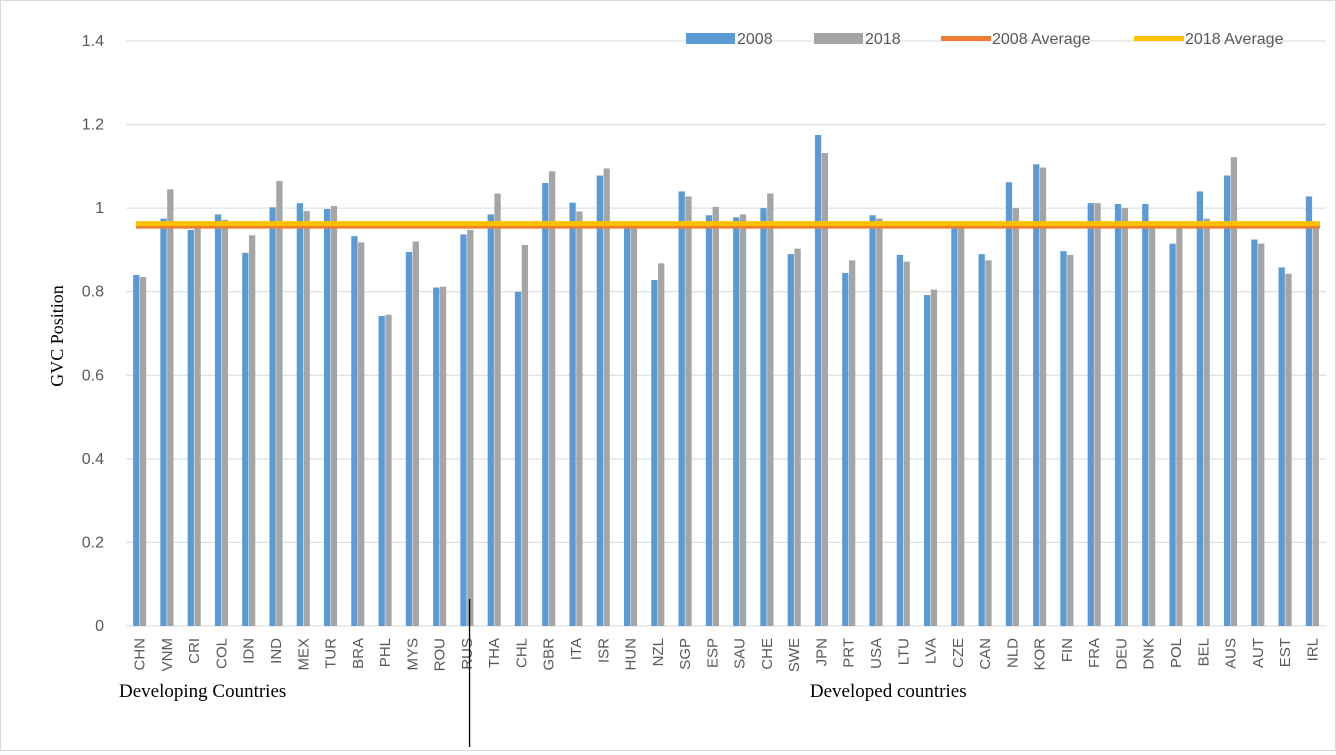 This screenshot has width=1336, height=755. What do you see at coordinates (1124, 417) in the screenshot?
I see `bar-2018-deu` at bounding box center [1124, 417].